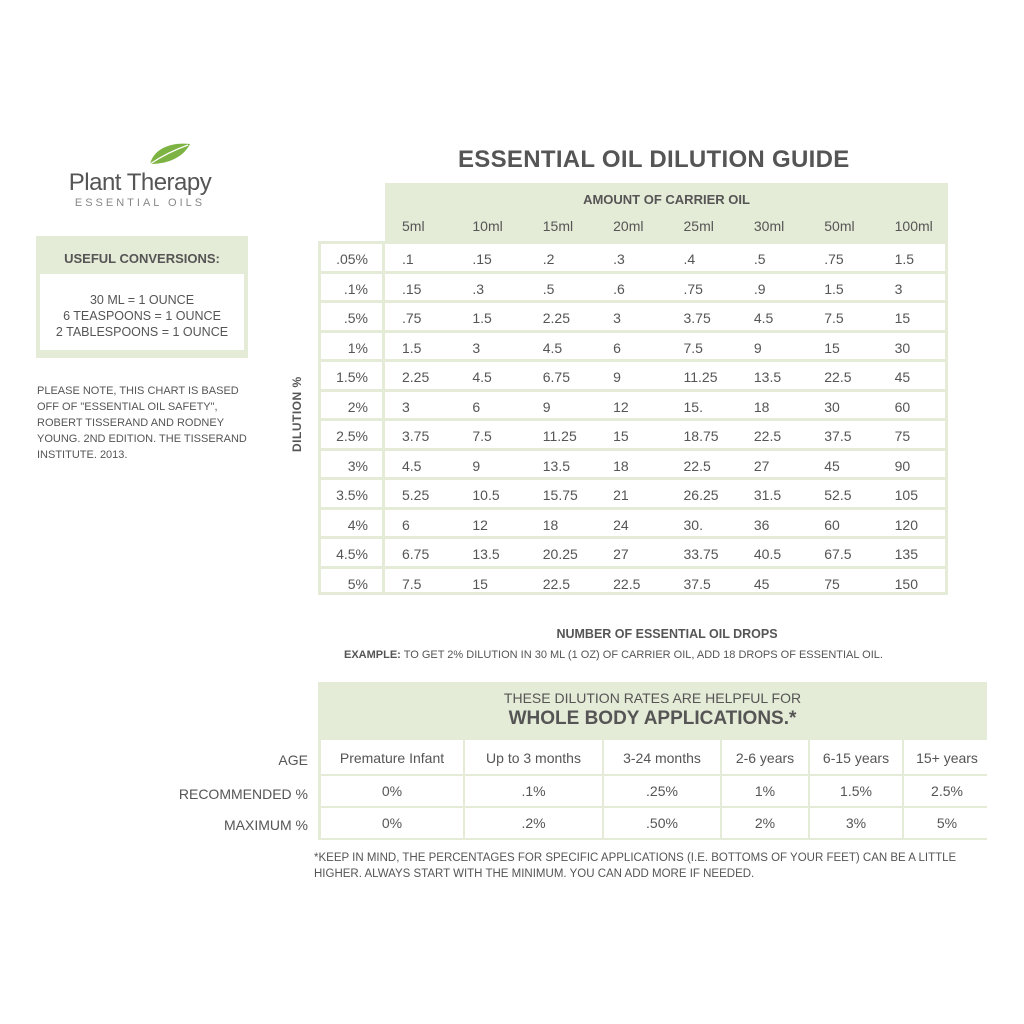  What do you see at coordinates (772, 228) in the screenshot?
I see `column-header: 30ml` at bounding box center [772, 228].